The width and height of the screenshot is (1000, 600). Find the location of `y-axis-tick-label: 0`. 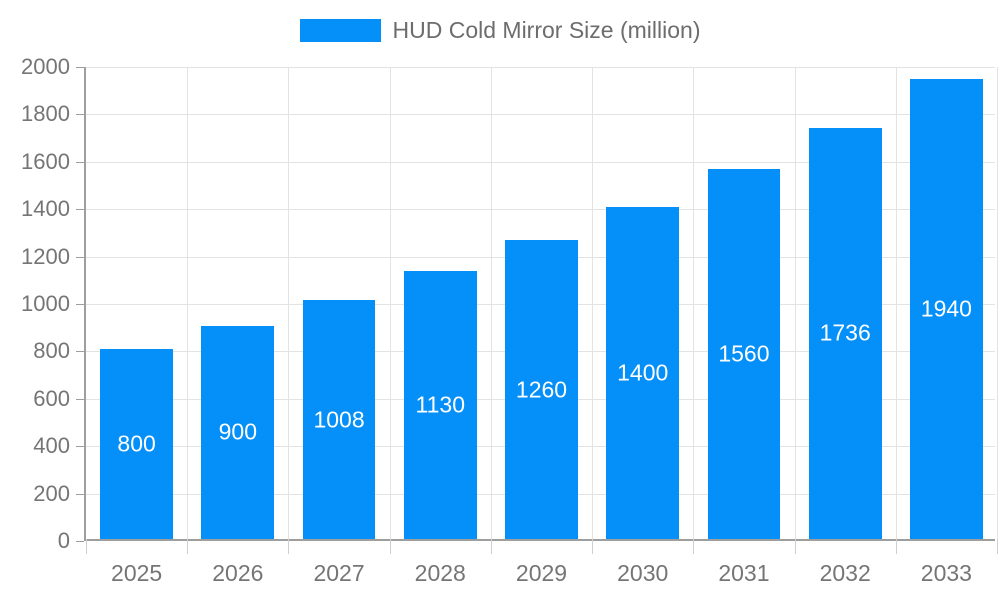

y-axis-tick-label: 0 is located at coordinates (63, 540).